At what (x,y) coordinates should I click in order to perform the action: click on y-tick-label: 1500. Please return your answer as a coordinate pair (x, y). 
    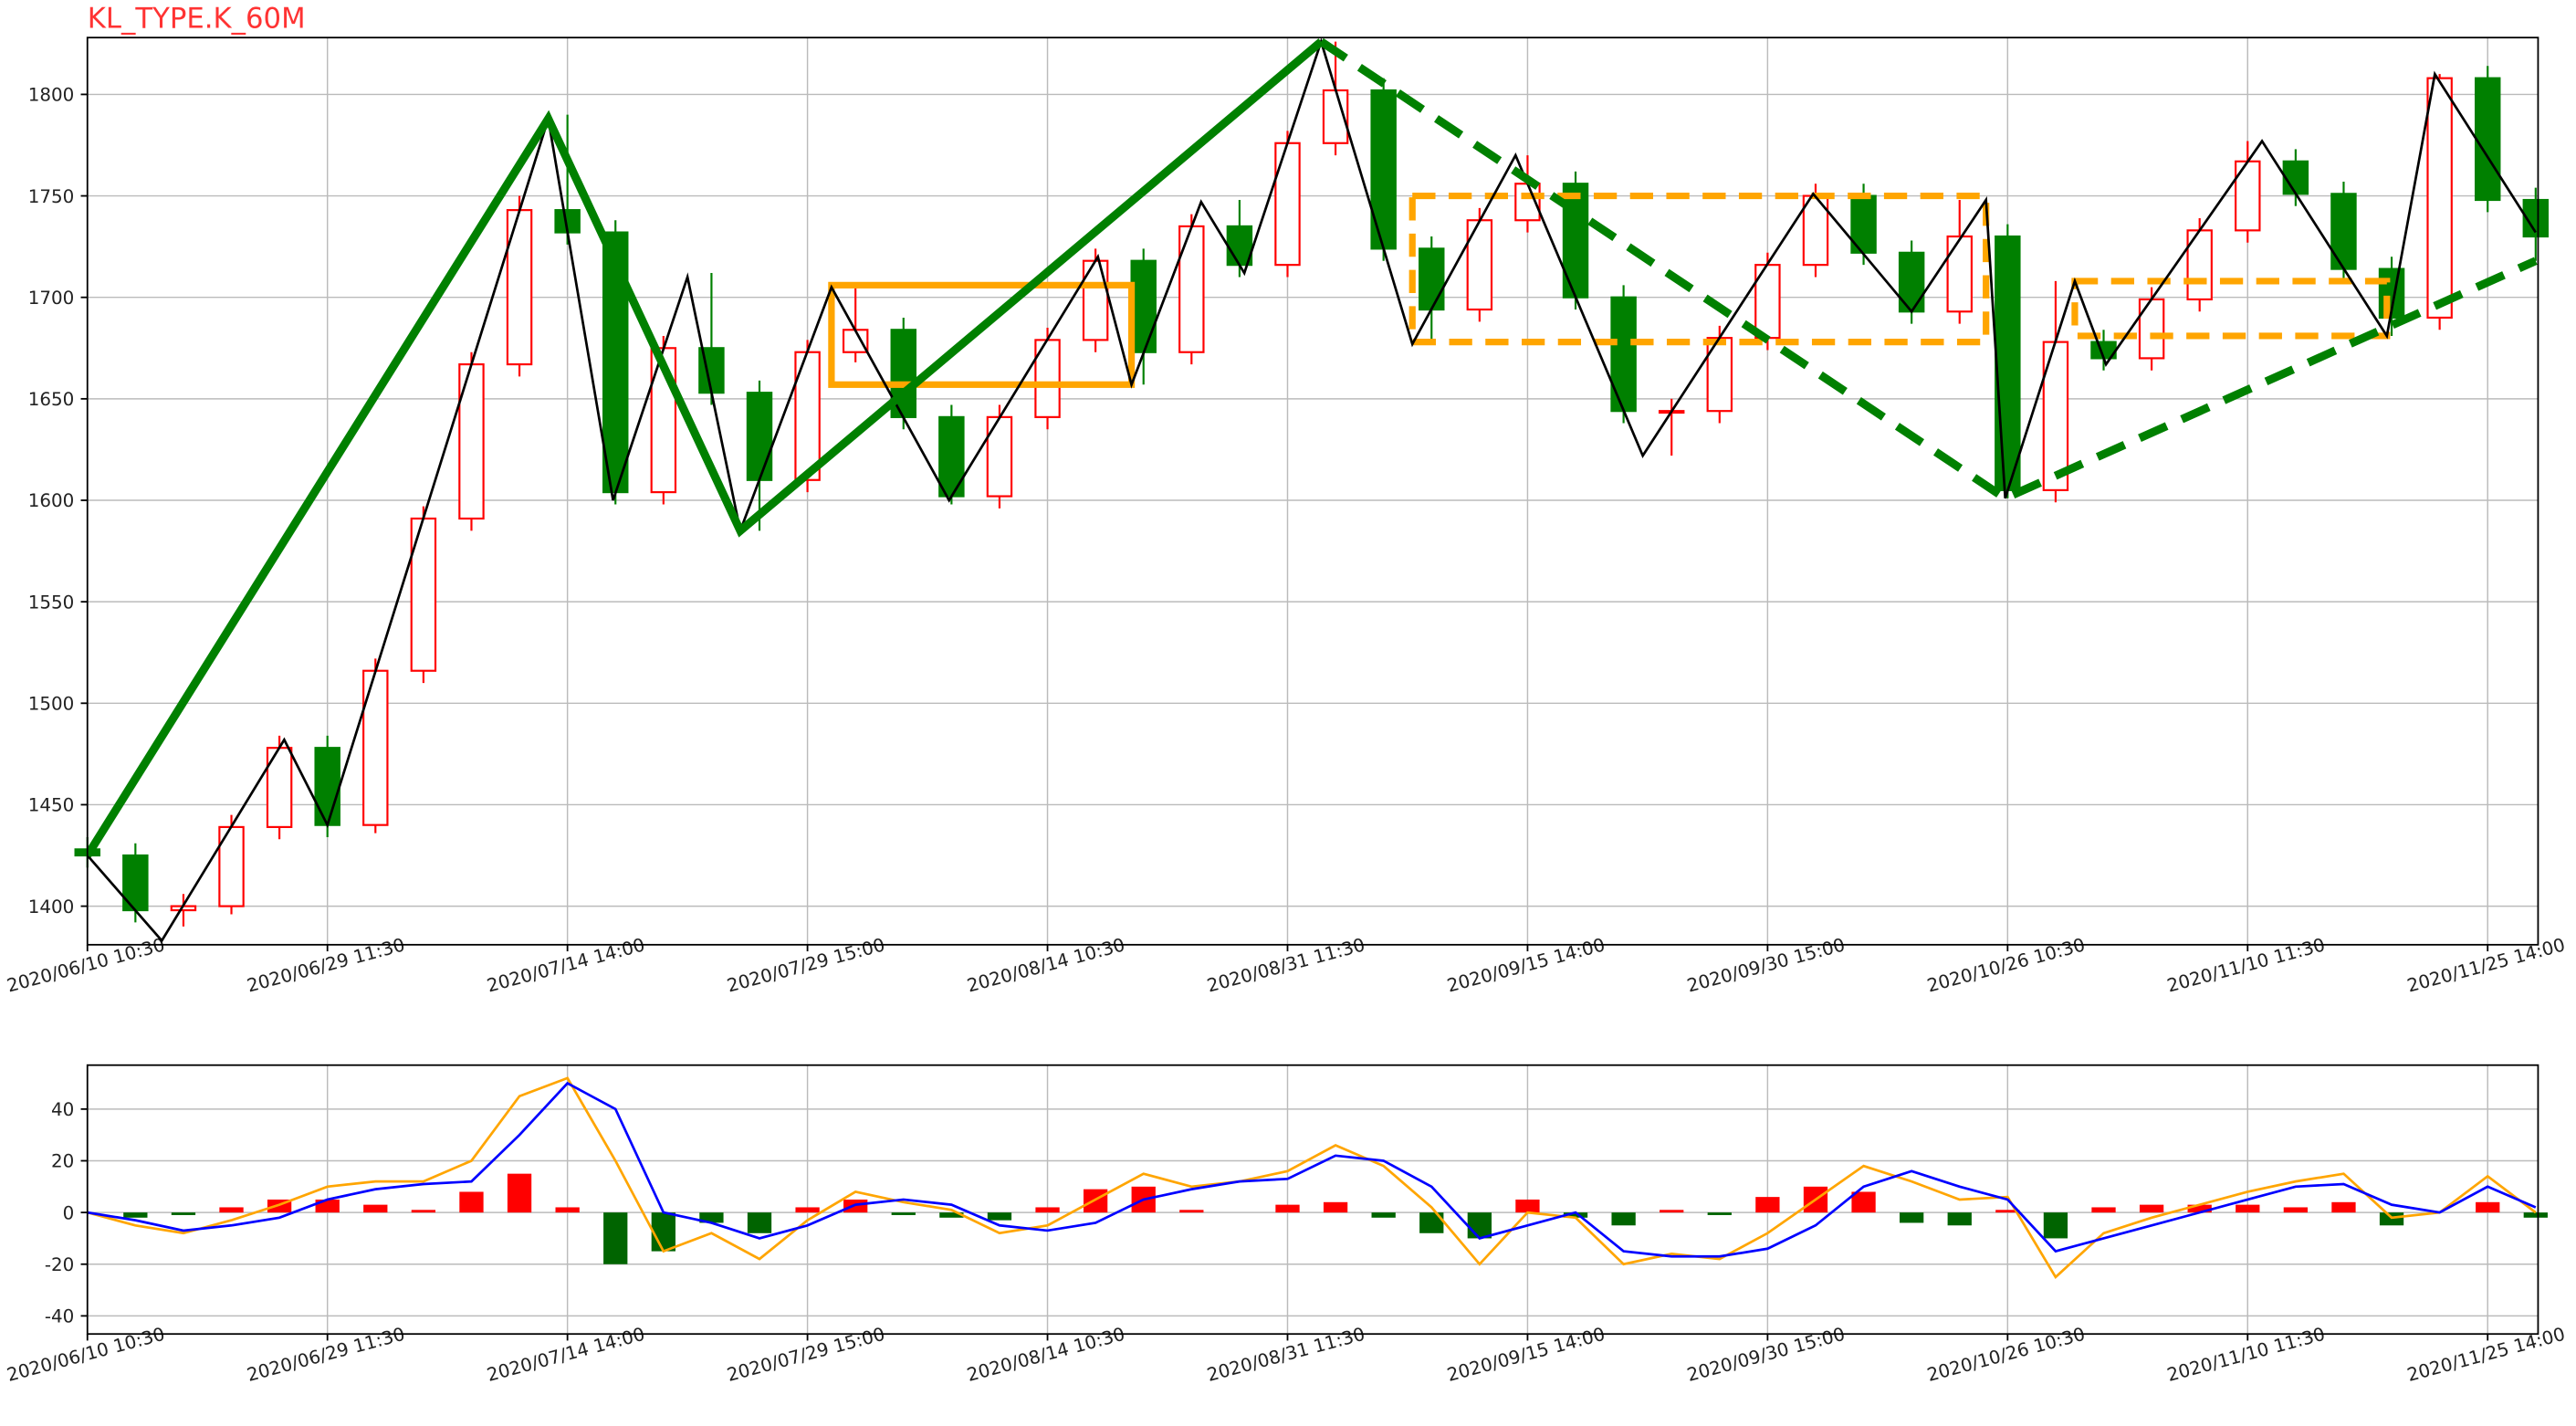
    Looking at the image, I should click on (51, 705).